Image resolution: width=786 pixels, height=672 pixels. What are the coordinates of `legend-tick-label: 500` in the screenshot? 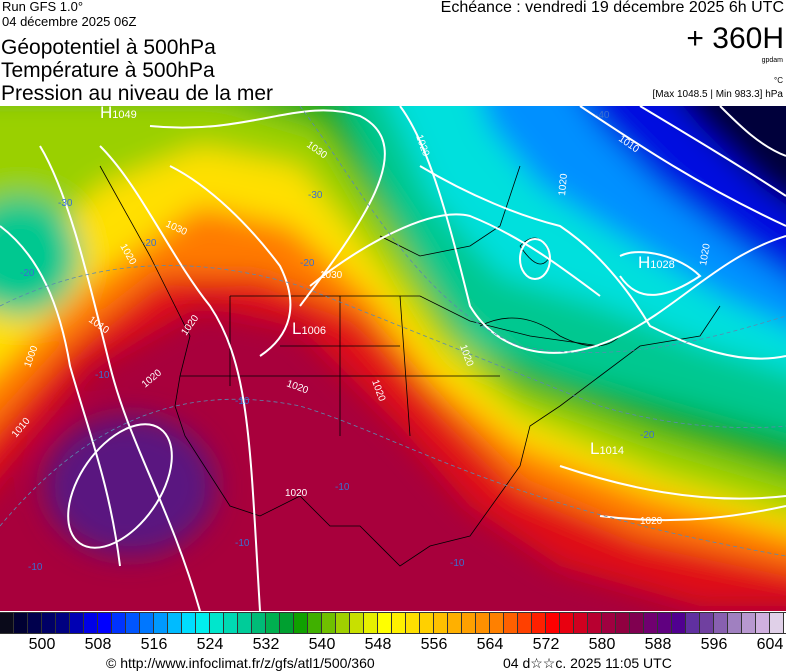 It's located at (42, 644).